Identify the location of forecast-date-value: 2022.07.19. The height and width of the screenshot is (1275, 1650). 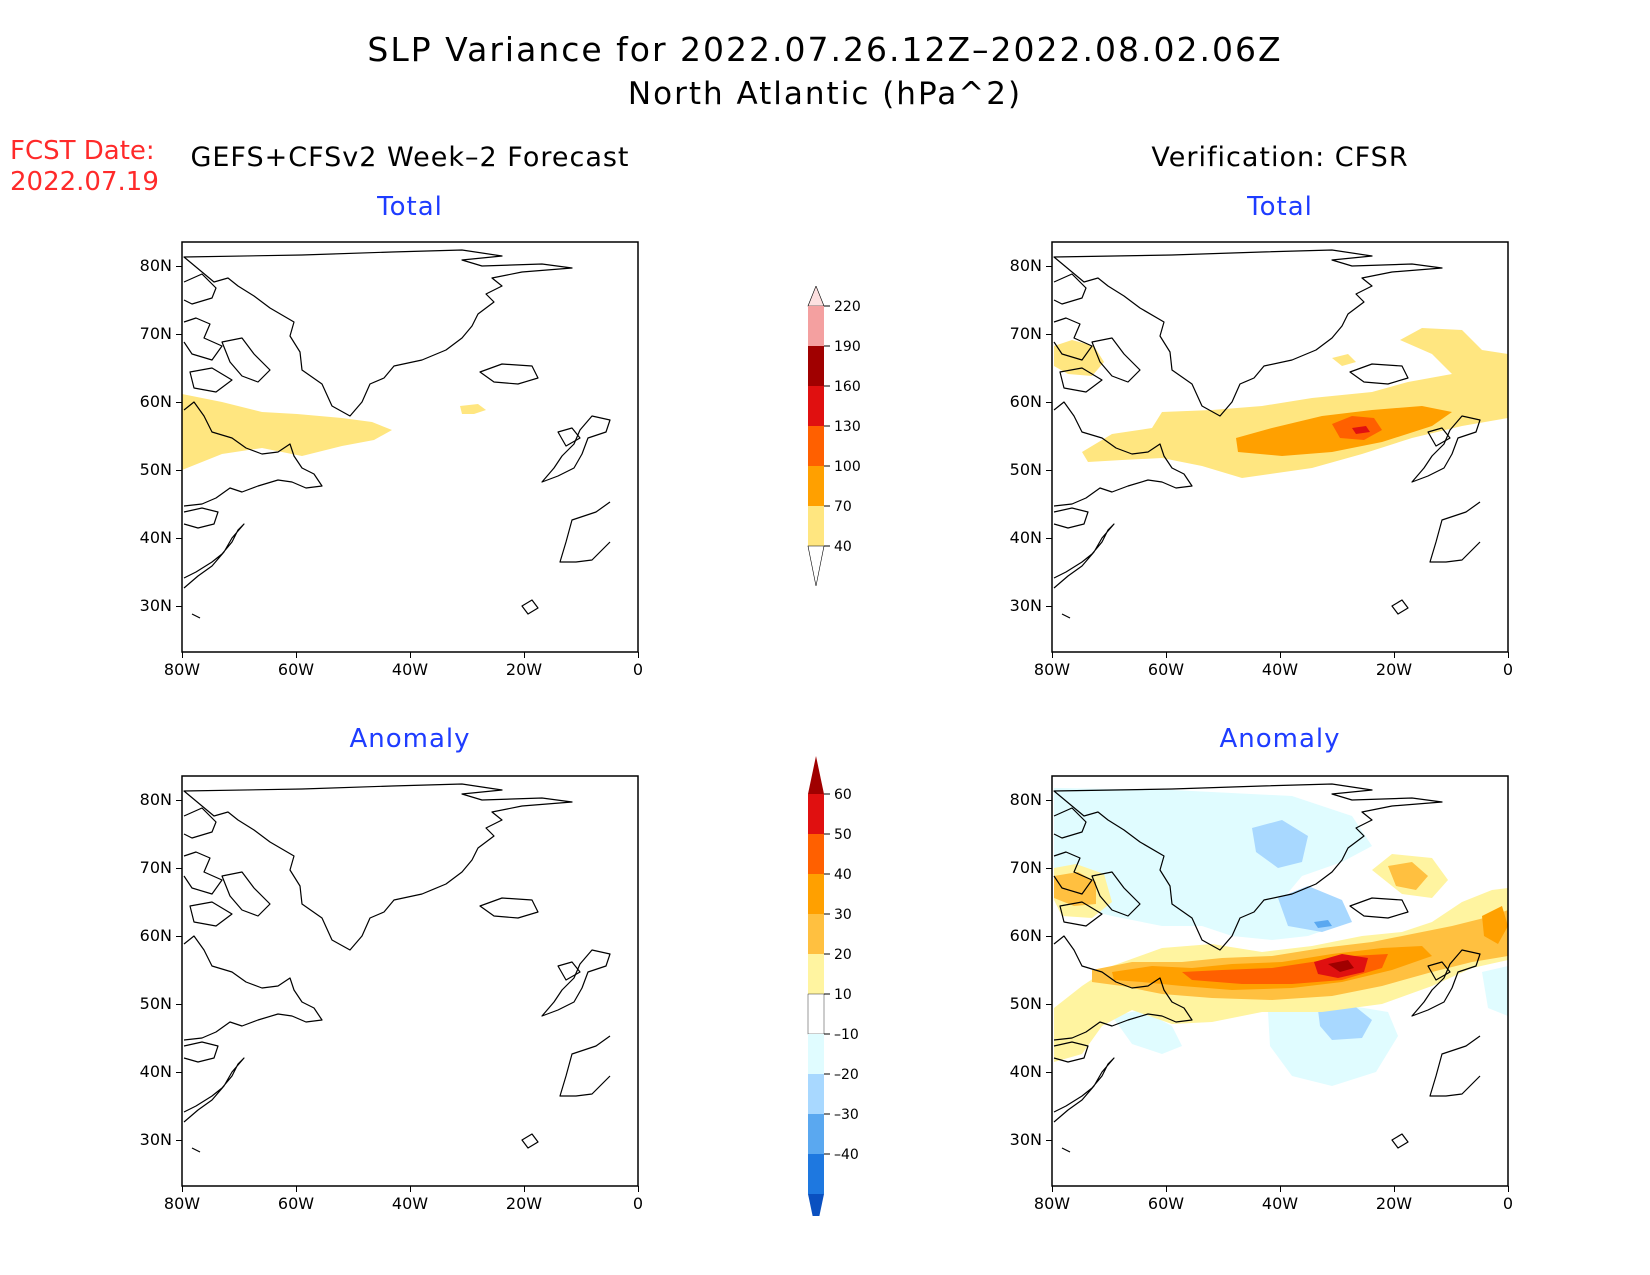
(84, 182).